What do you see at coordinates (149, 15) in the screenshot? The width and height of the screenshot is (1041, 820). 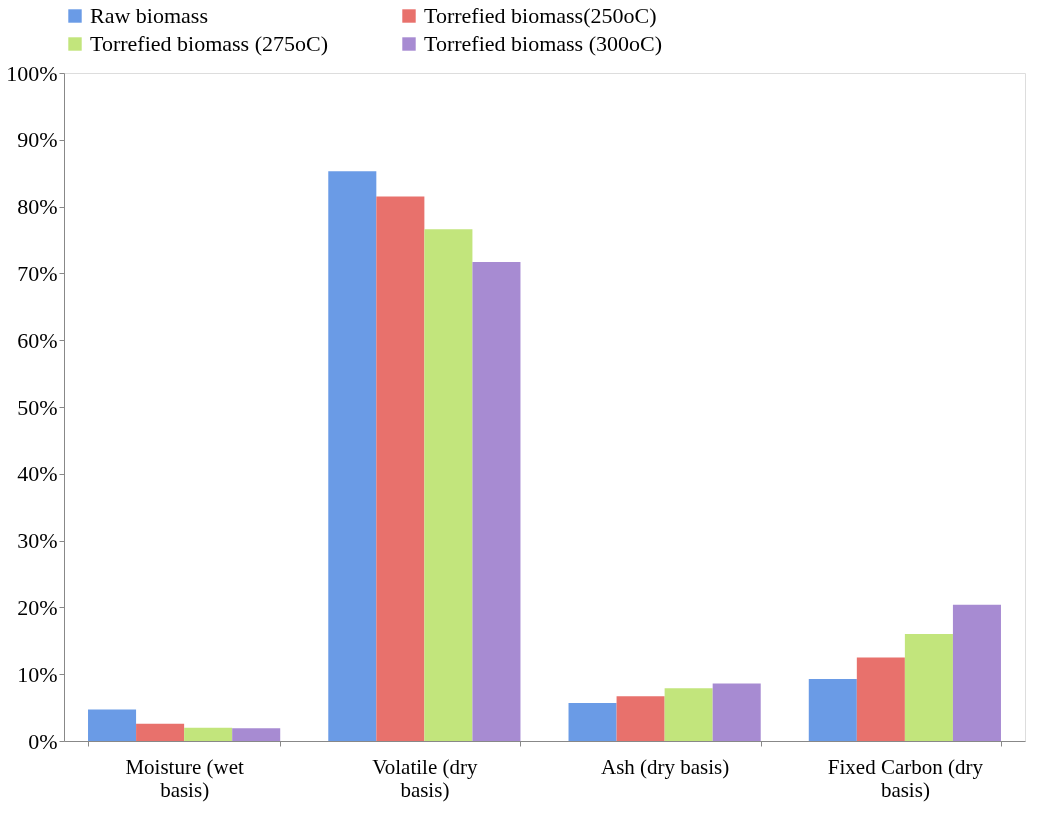 I see `legend-label: Raw biomass` at bounding box center [149, 15].